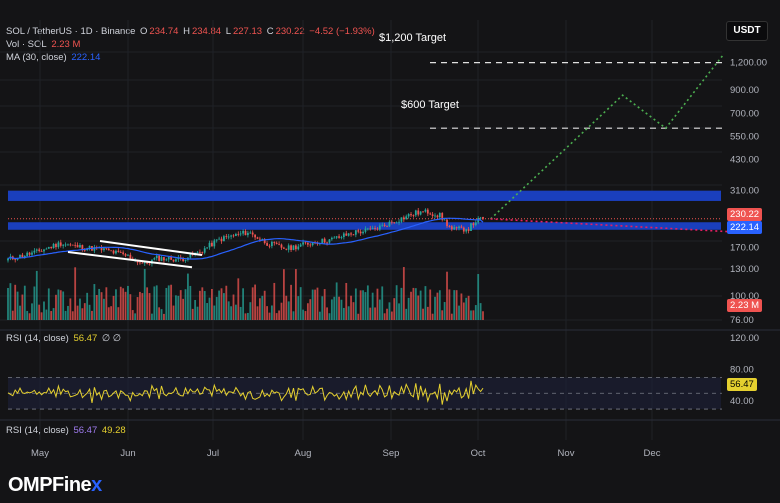 The width and height of the screenshot is (780, 503). I want to click on time-tick-label: Jun, so click(127, 453).